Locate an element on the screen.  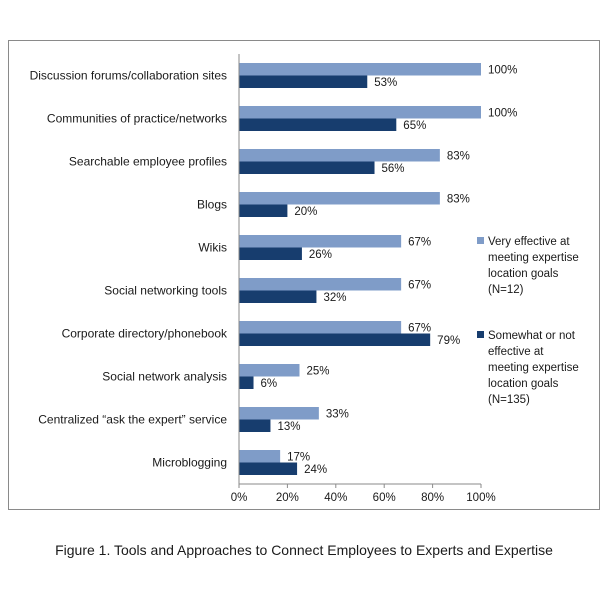
category-label: Microblogging is located at coordinates (189, 463).